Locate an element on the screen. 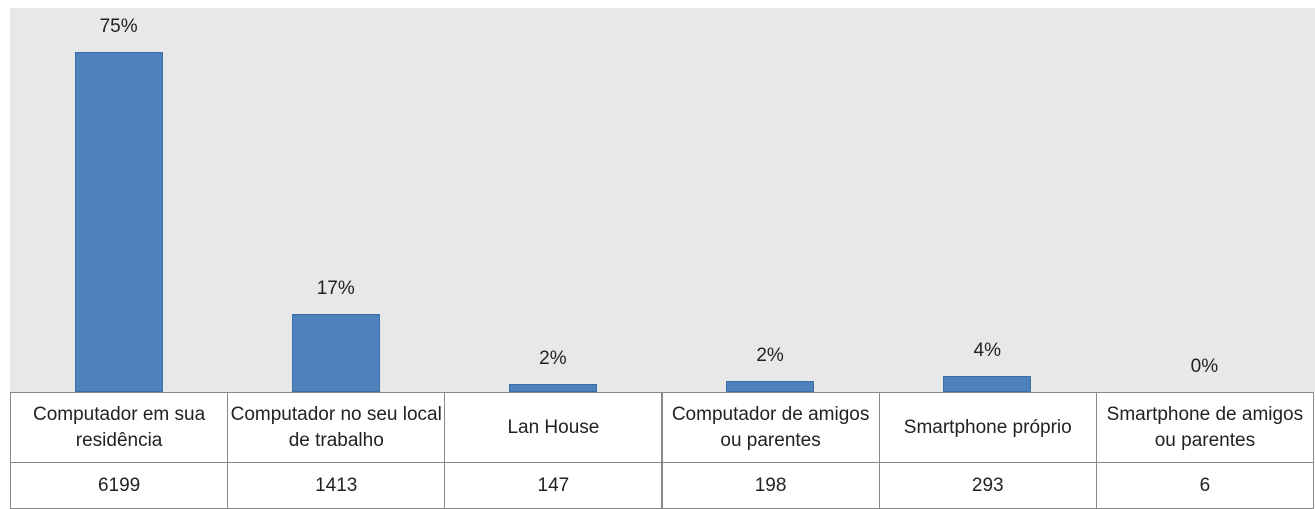  value-cell: 198 is located at coordinates (770, 485).